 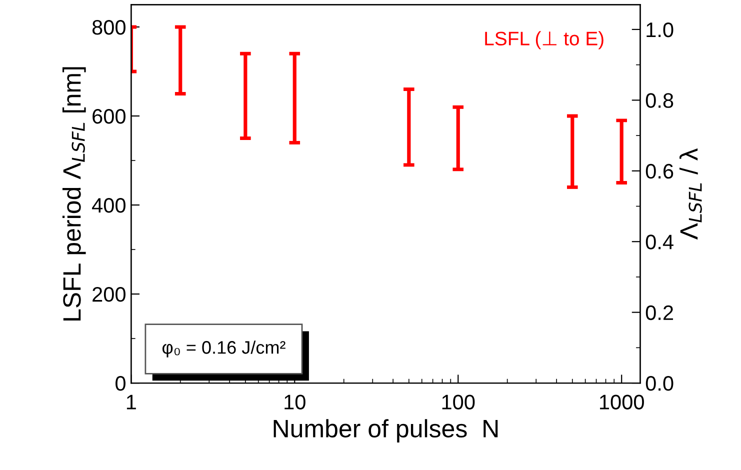 What do you see at coordinates (109, 294) in the screenshot?
I see `y-tick-label: 200` at bounding box center [109, 294].